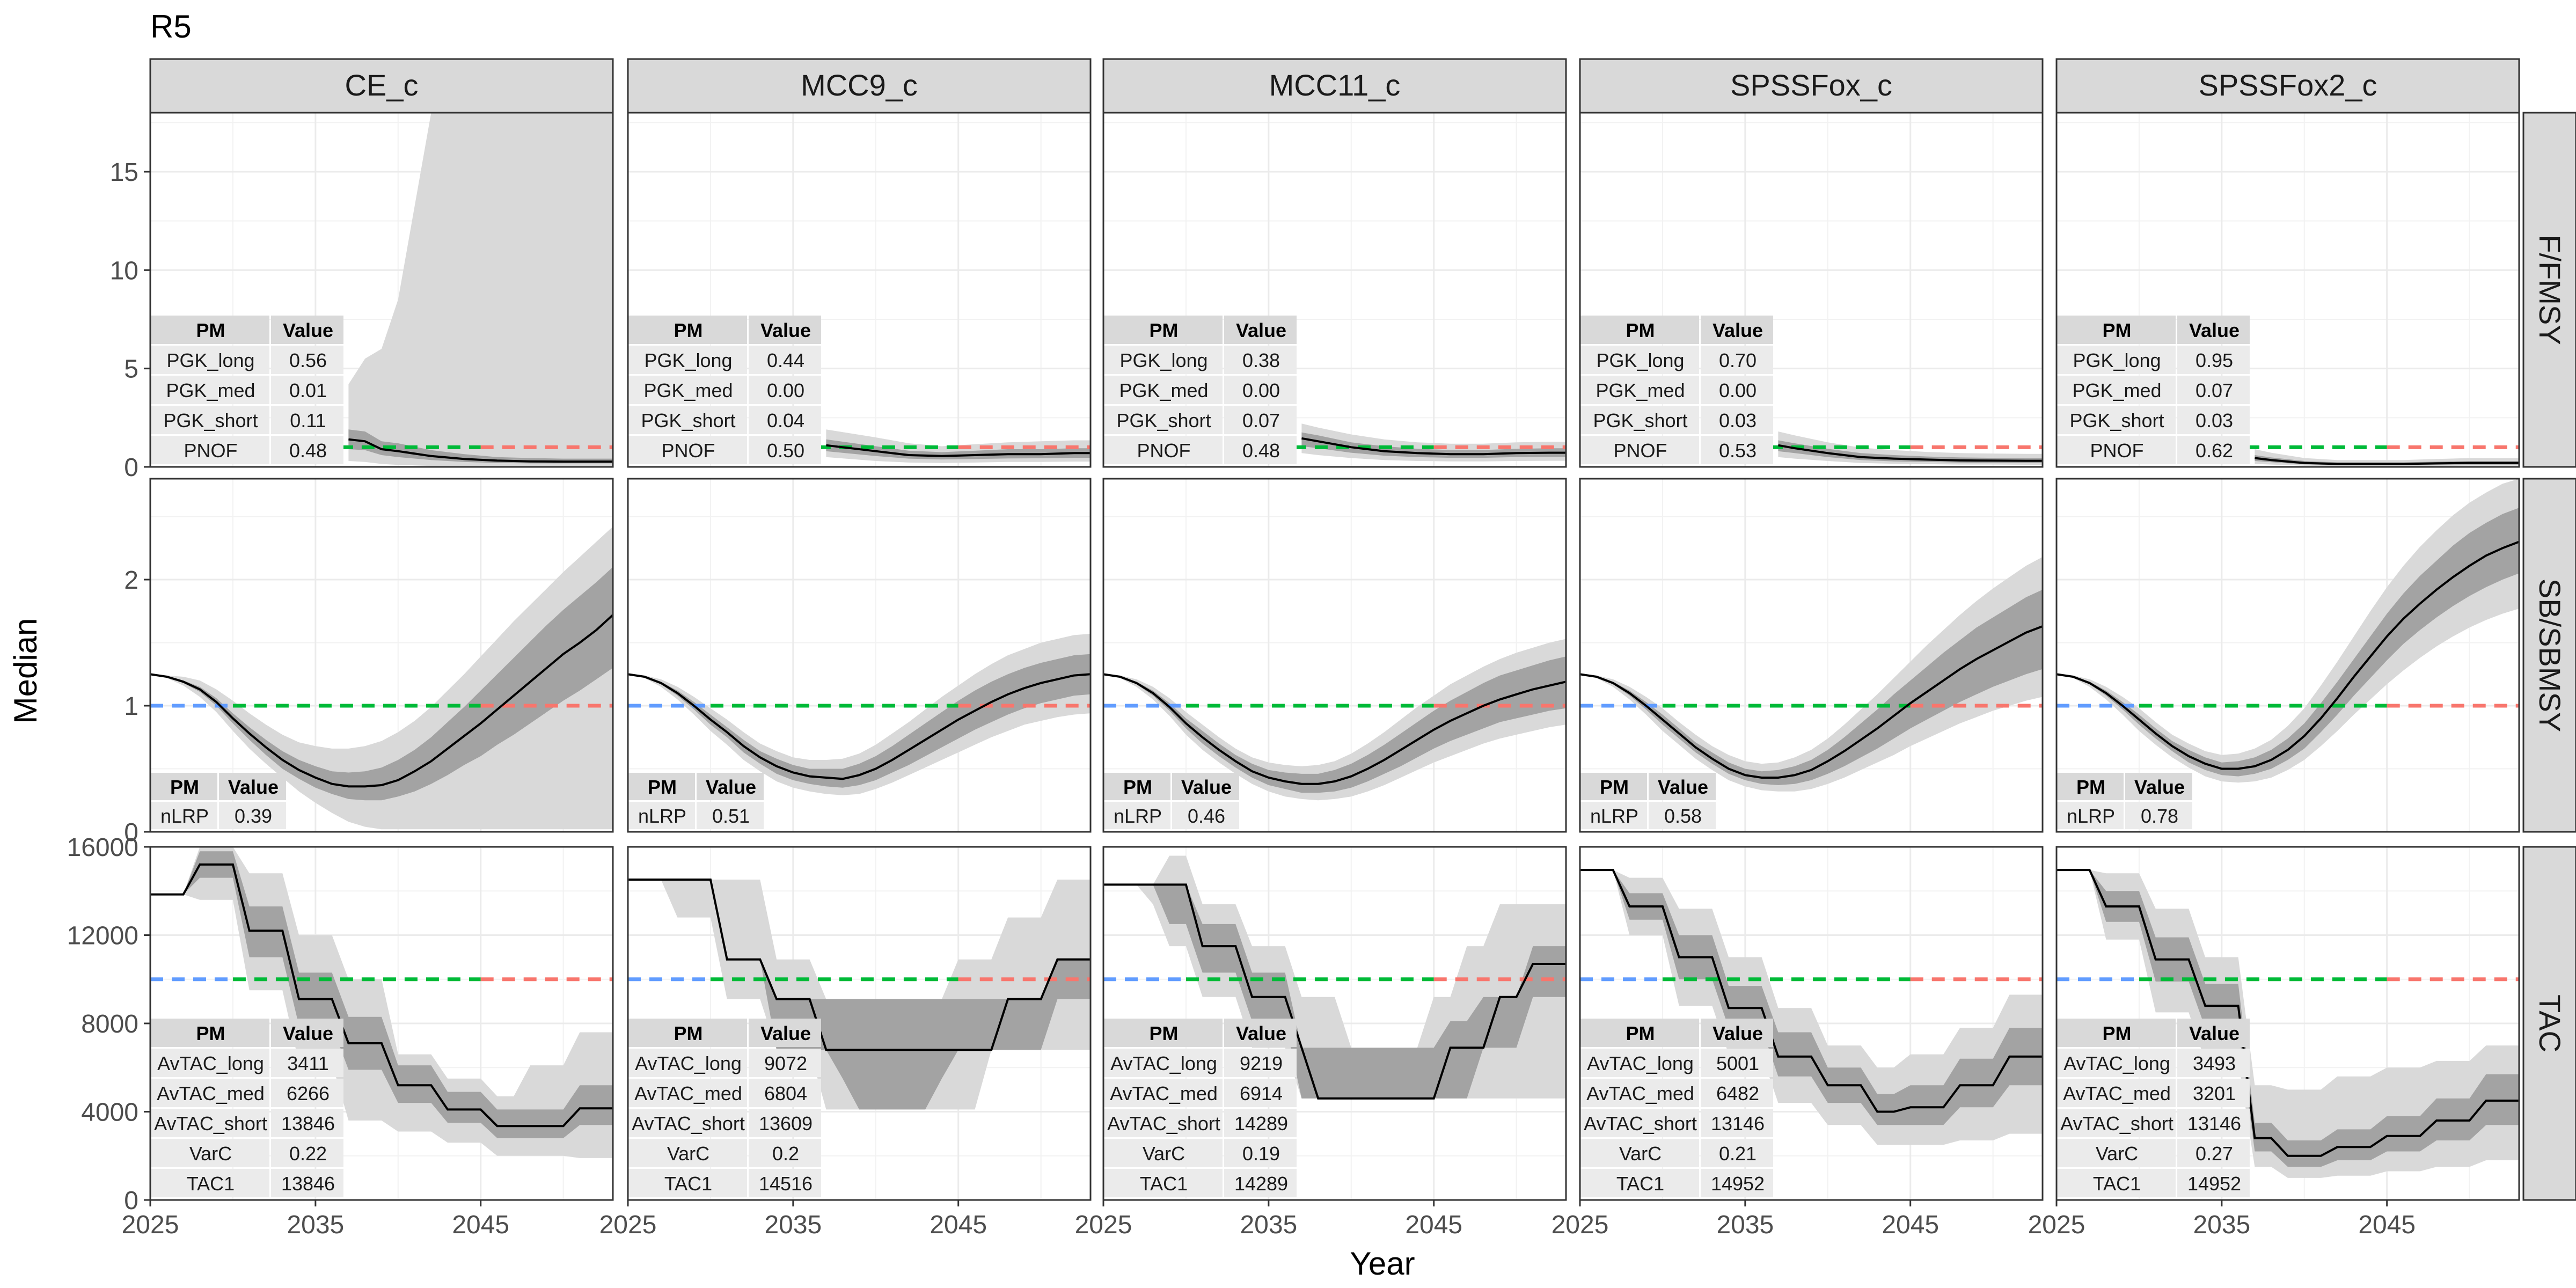 The image size is (2576, 1288). What do you see at coordinates (131, 369) in the screenshot?
I see `y-tick-label: 5` at bounding box center [131, 369].